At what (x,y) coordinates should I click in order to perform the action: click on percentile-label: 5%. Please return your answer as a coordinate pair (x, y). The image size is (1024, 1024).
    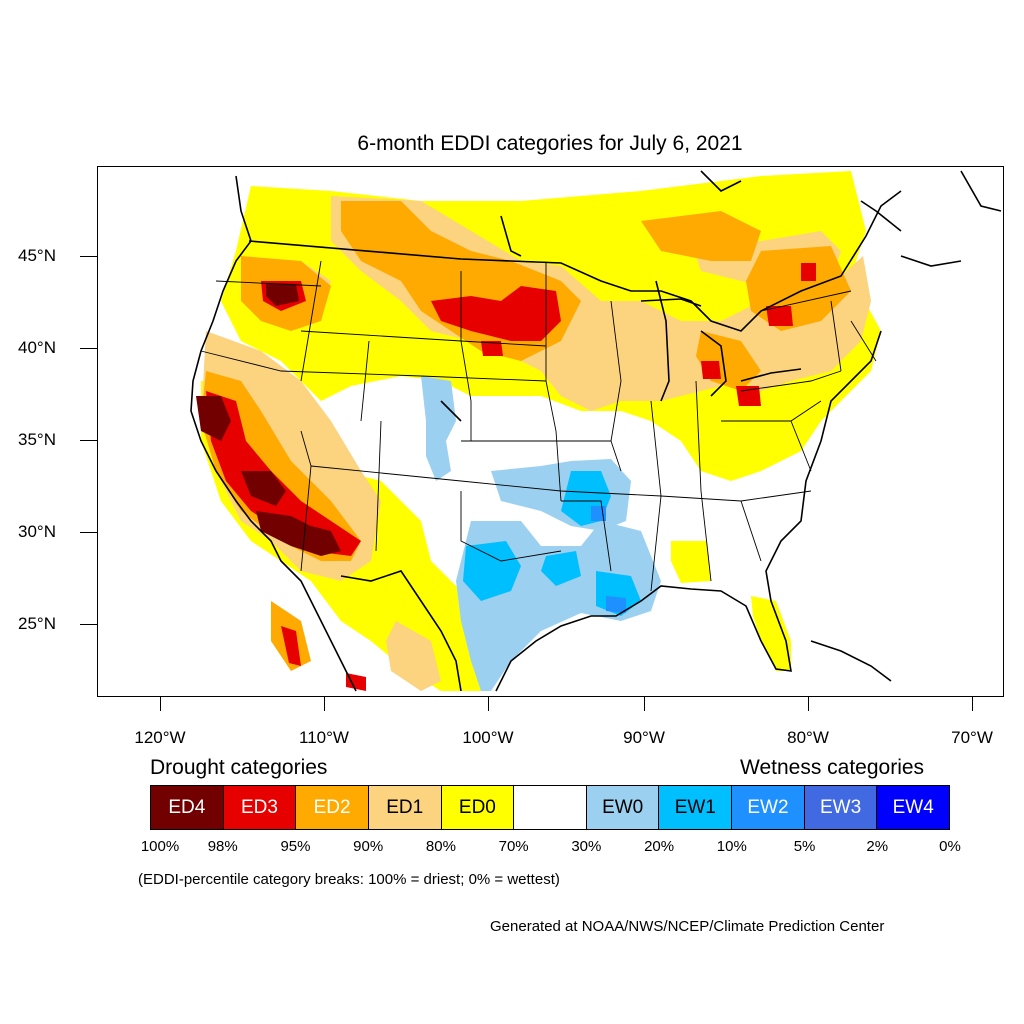
    Looking at the image, I should click on (804, 846).